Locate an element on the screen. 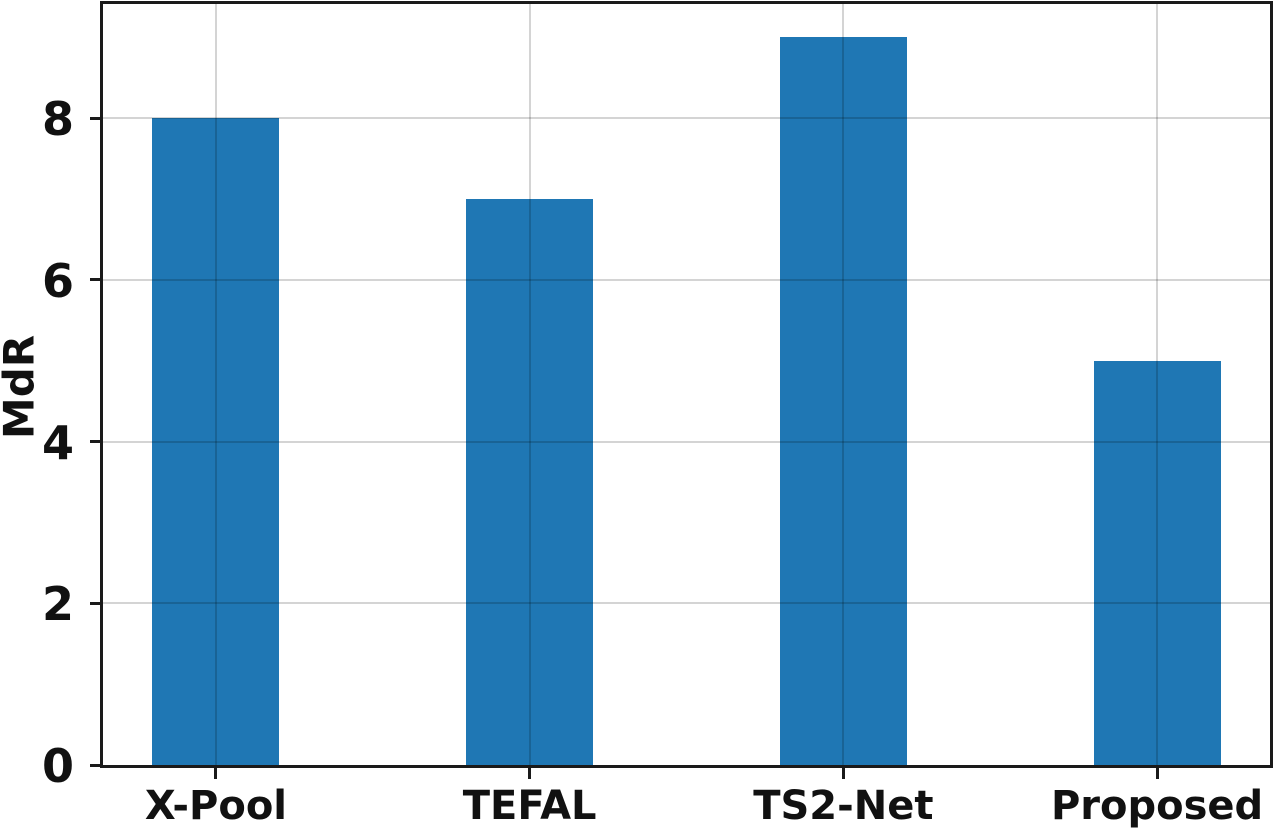 This screenshot has height=830, width=1280. x-tick-label: TS2-Net is located at coordinates (843, 806).